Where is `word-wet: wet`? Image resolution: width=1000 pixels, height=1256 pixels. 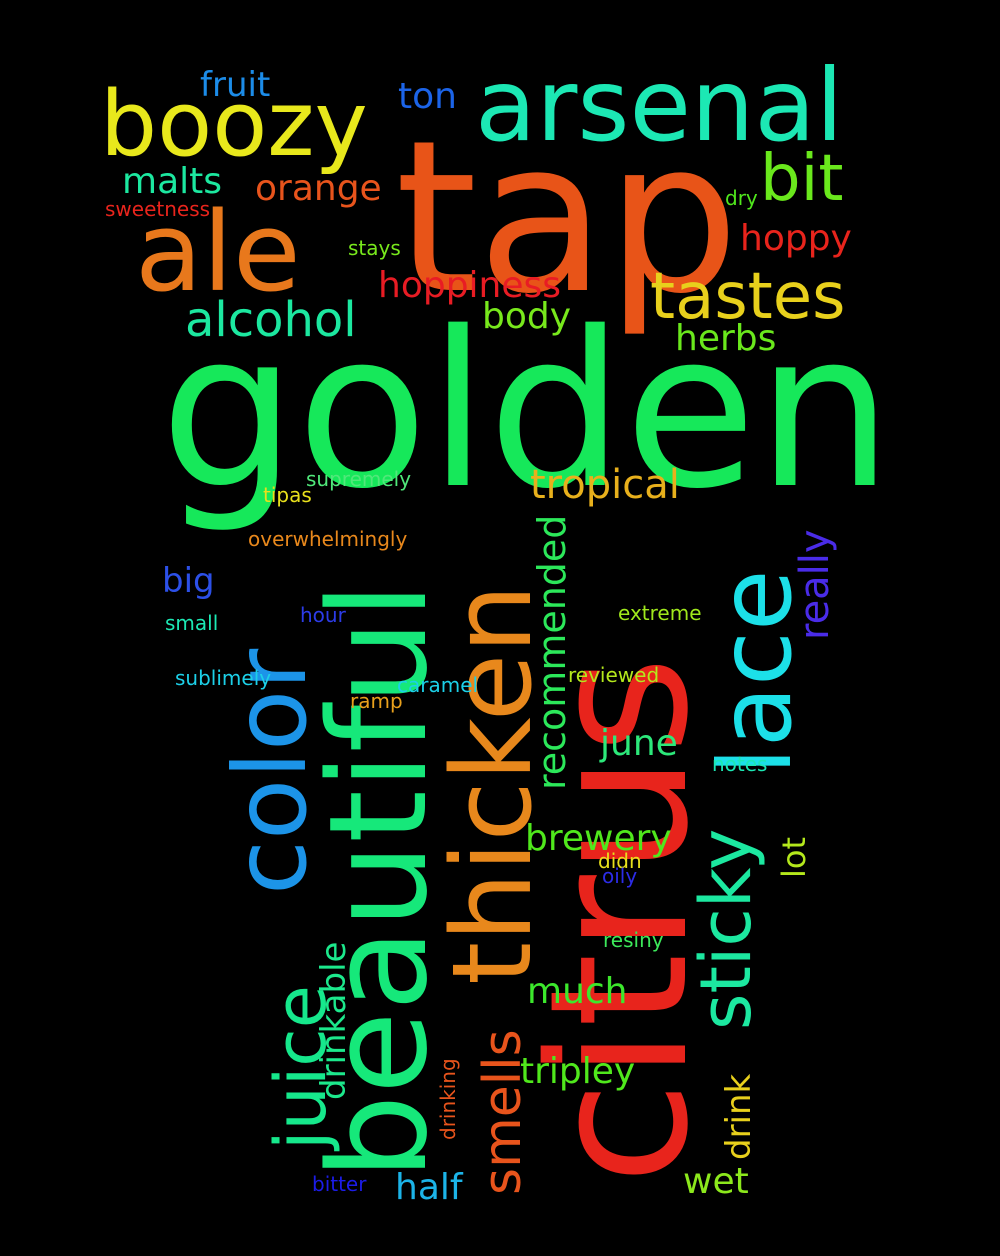 word-wet: wet is located at coordinates (716, 1181).